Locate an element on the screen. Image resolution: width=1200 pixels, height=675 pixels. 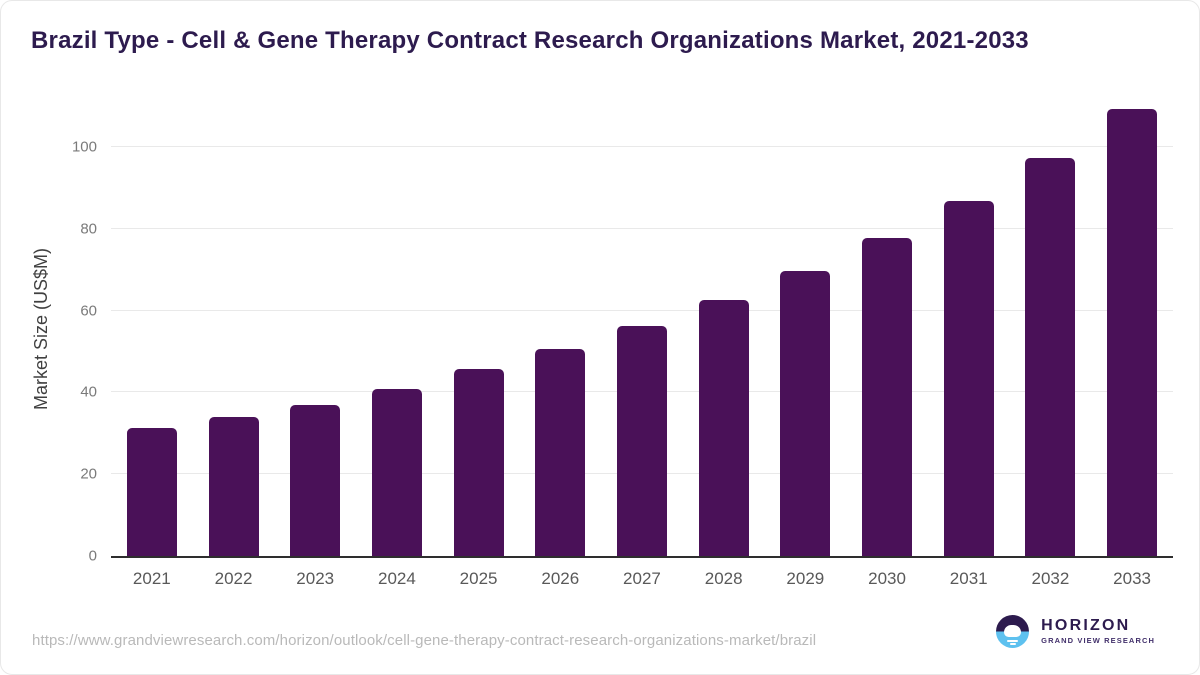
bar-2029 is located at coordinates (805, 413).